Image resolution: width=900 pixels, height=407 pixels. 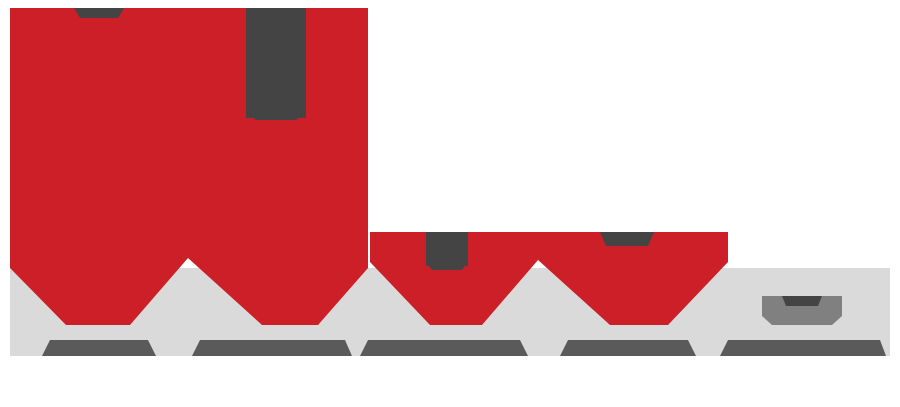 What do you see at coordinates (627, 239) in the screenshot?
I see `bar-4-value-tab` at bounding box center [627, 239].